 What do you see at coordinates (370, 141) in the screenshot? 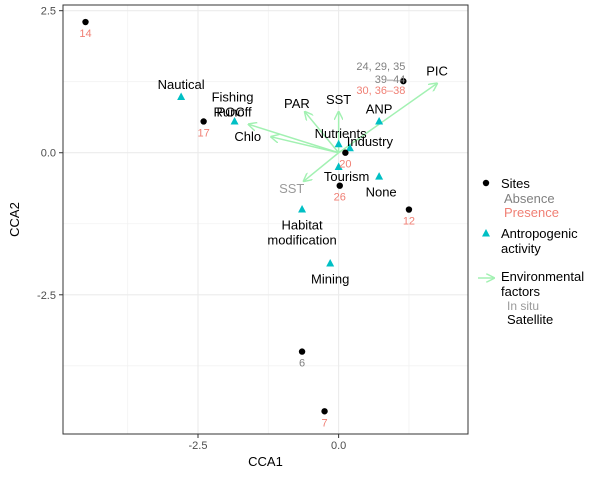
I see `activity-label: Industry` at bounding box center [370, 141].